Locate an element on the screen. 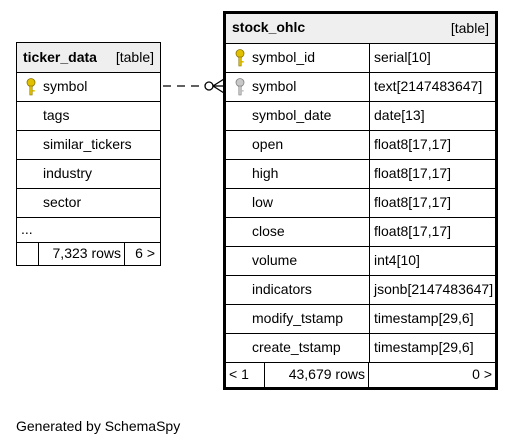 The width and height of the screenshot is (516, 447). column-row-symbol: symbol is located at coordinates (88, 87).